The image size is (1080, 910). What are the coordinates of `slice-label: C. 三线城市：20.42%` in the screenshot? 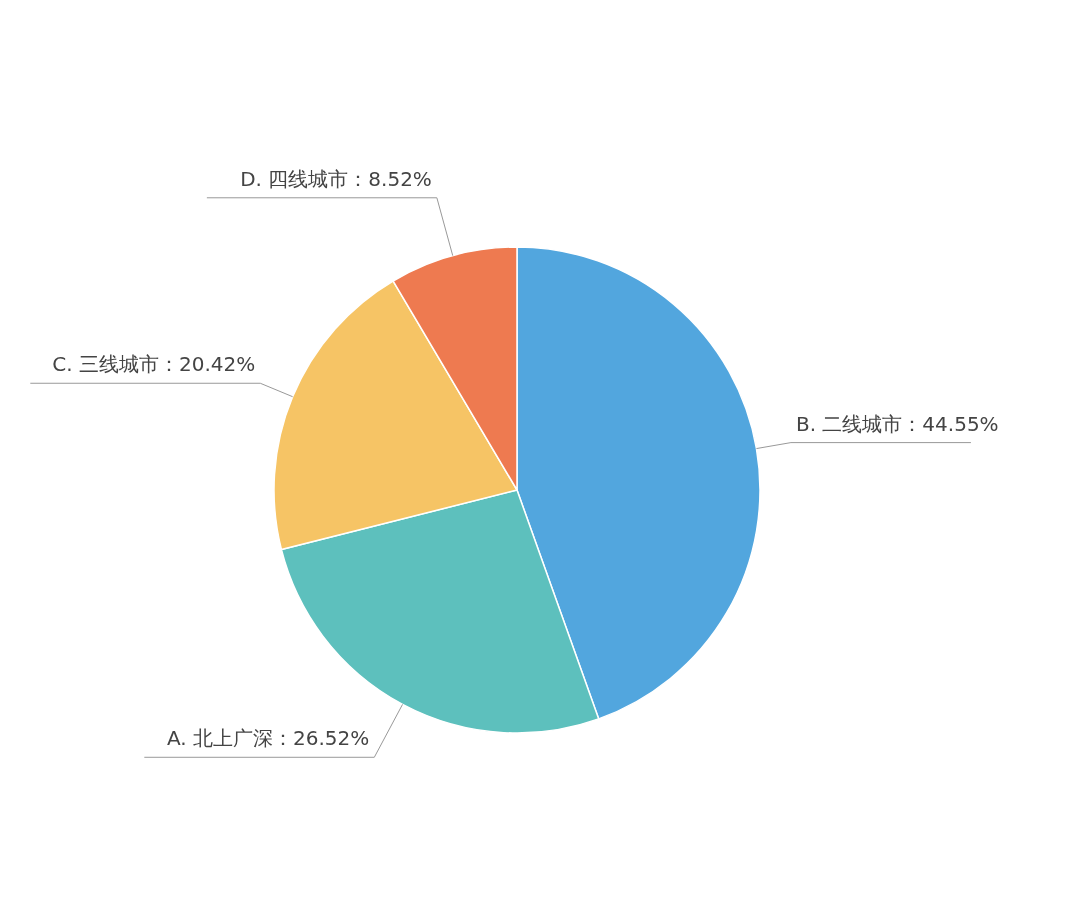 It's located at (154, 364).